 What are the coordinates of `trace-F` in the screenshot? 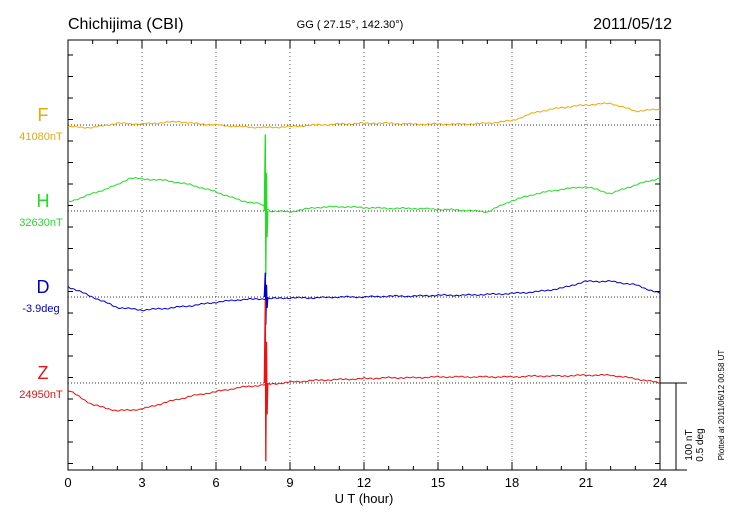 It's located at (364, 115).